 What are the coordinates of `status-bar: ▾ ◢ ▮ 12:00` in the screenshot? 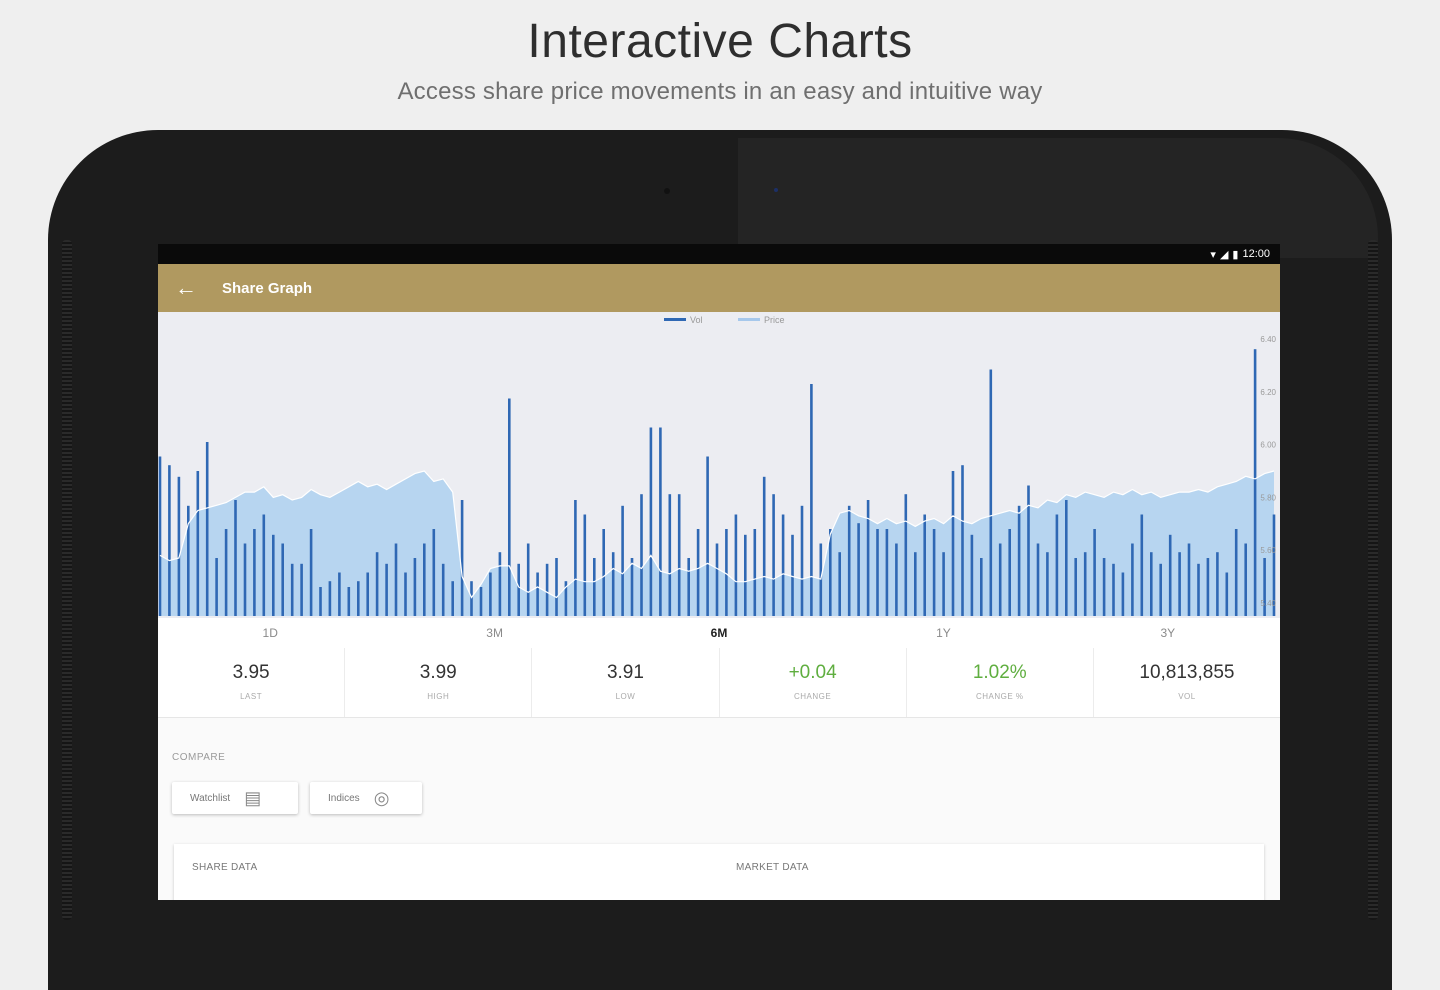 It's located at (719, 254).